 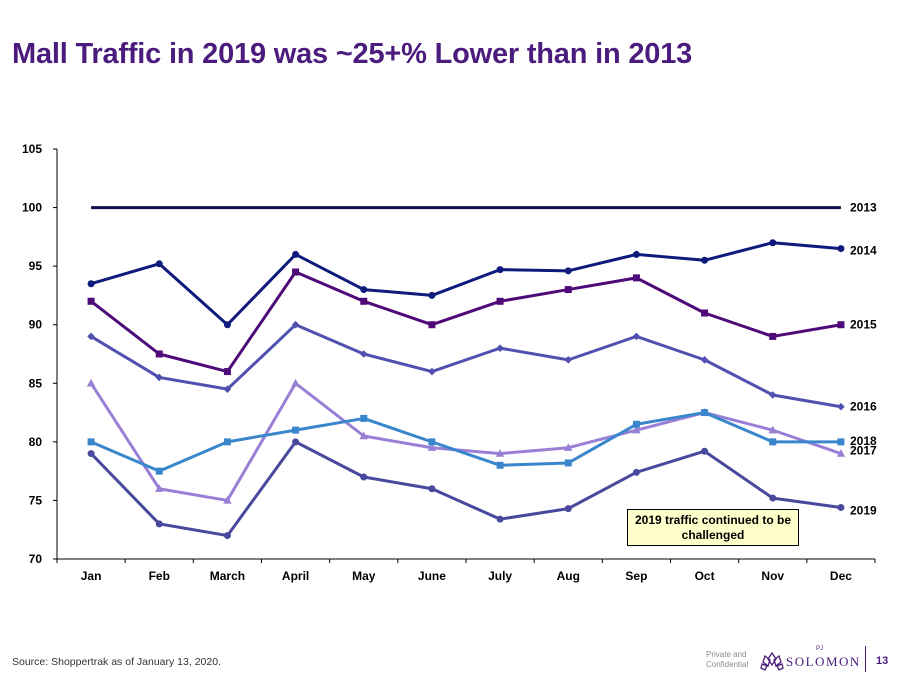 What do you see at coordinates (500, 576) in the screenshot?
I see `x-tick-label: July` at bounding box center [500, 576].